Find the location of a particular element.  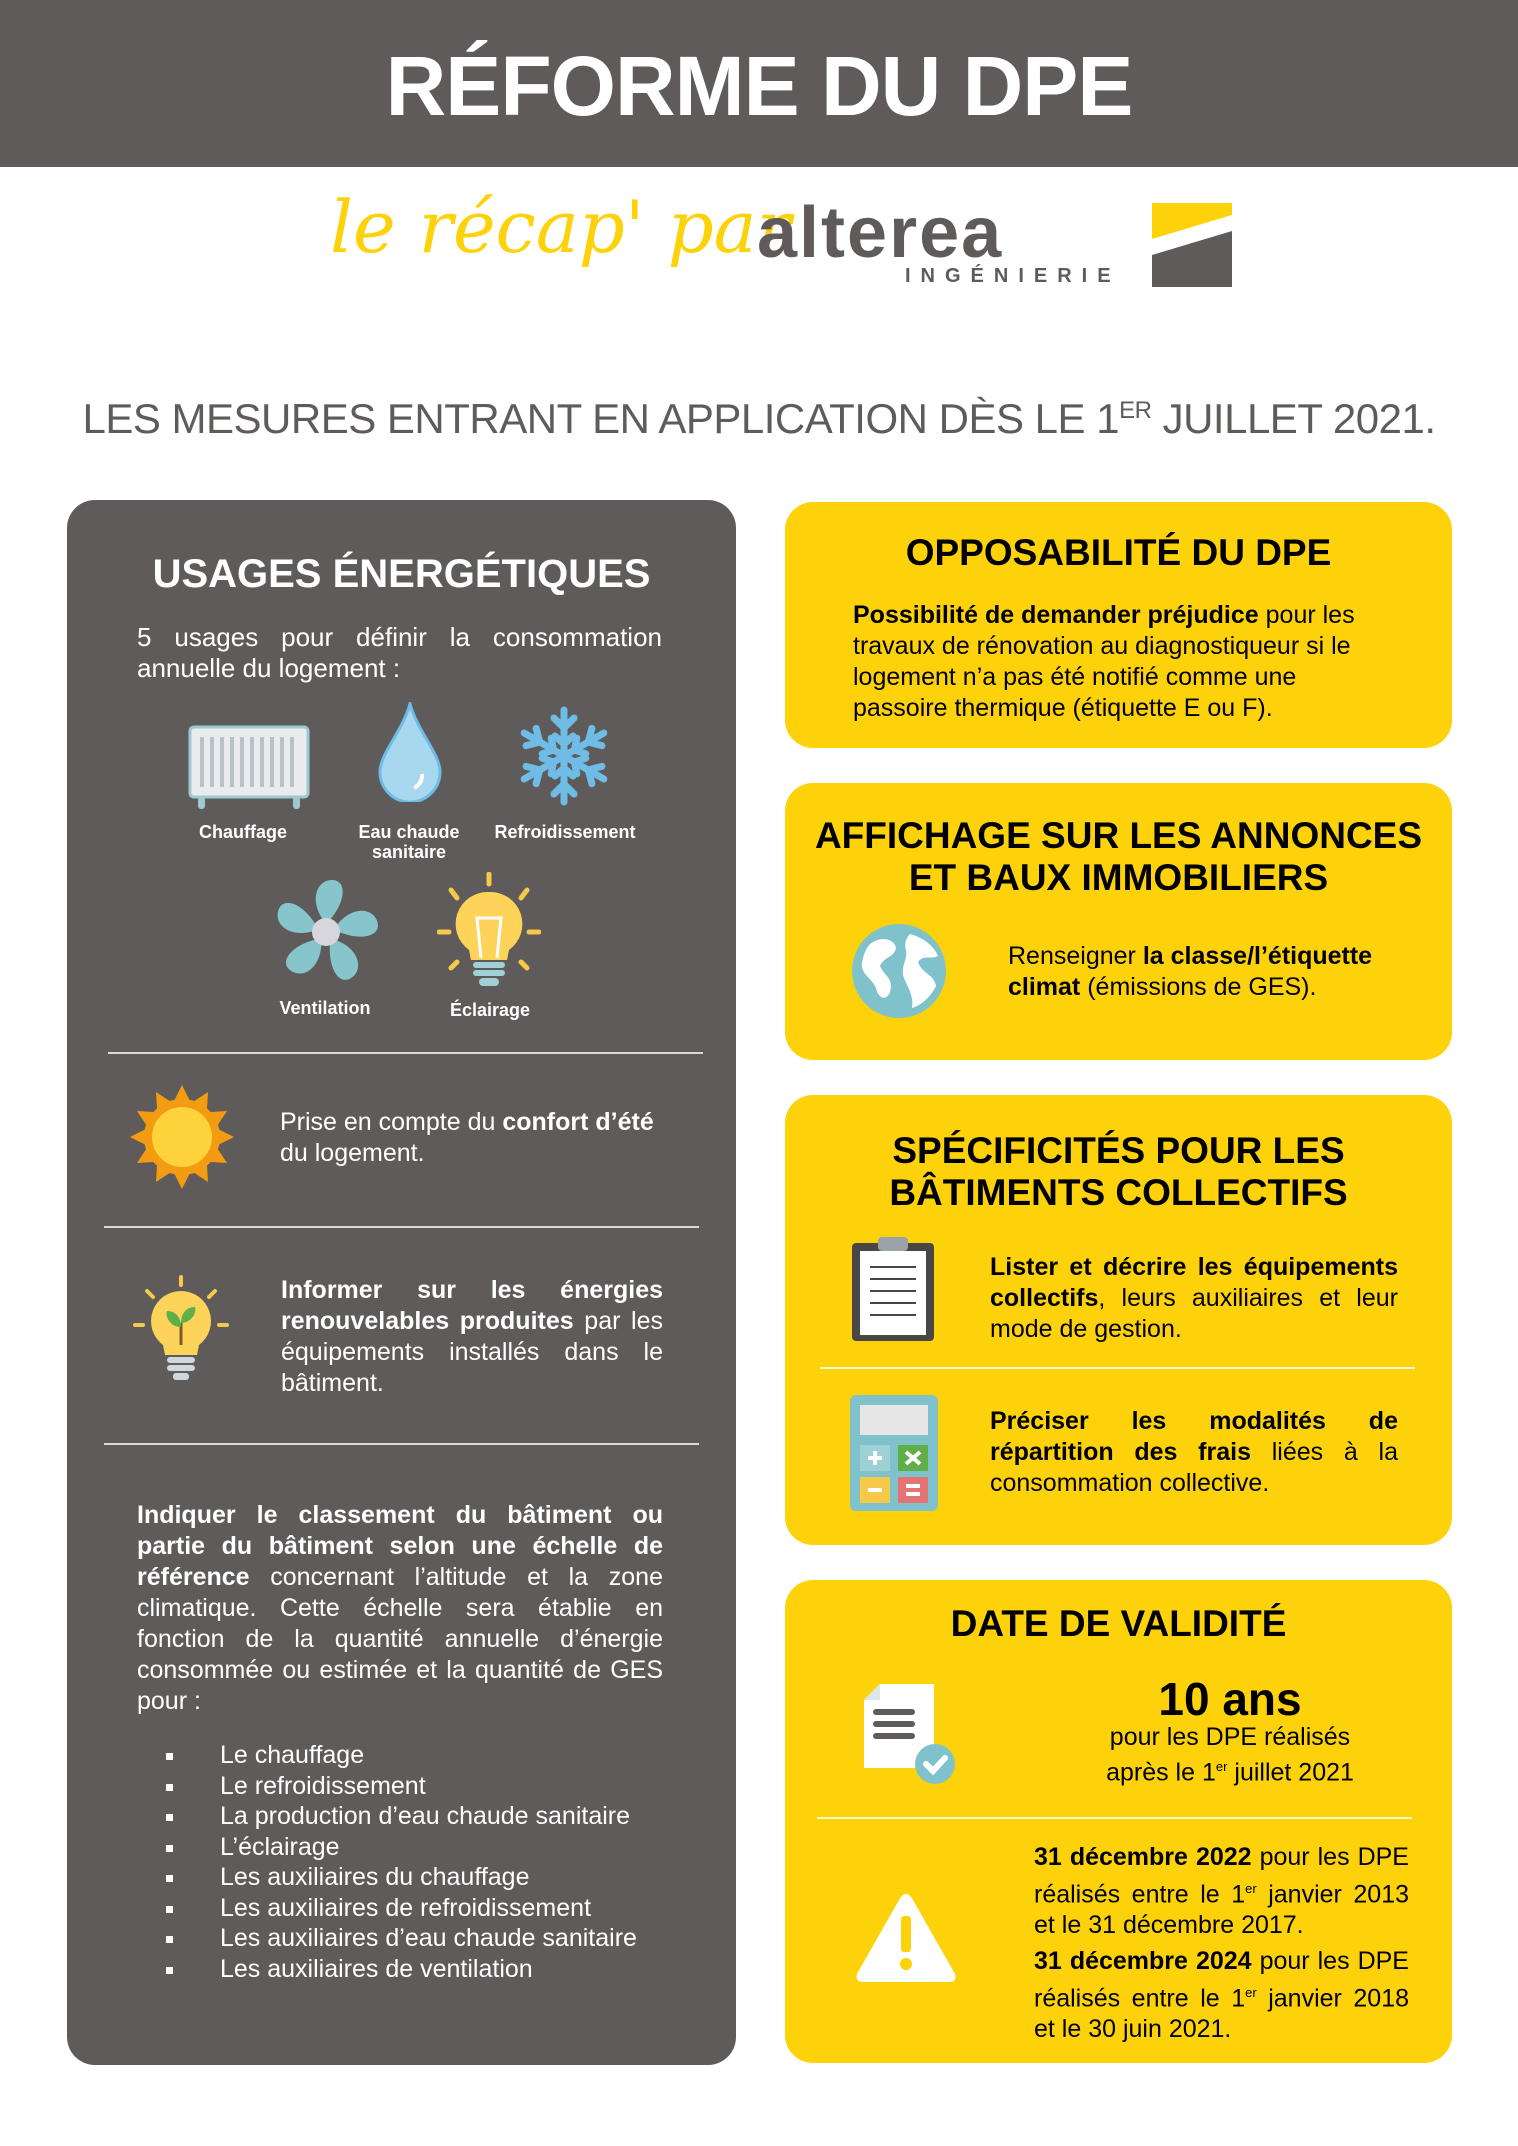

sun-icon is located at coordinates (182, 1137).